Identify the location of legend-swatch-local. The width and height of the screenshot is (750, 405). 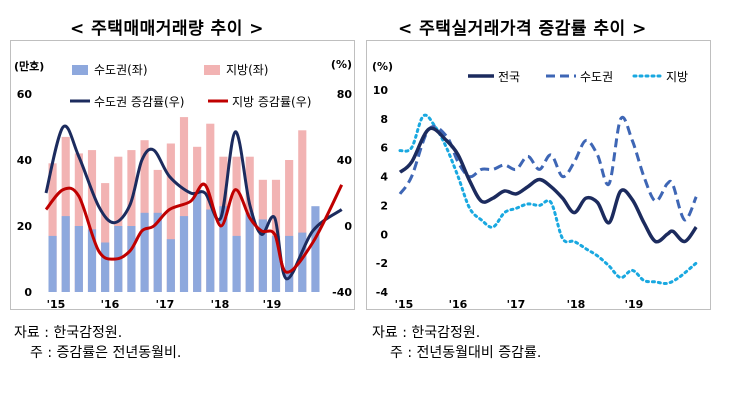
(212, 70).